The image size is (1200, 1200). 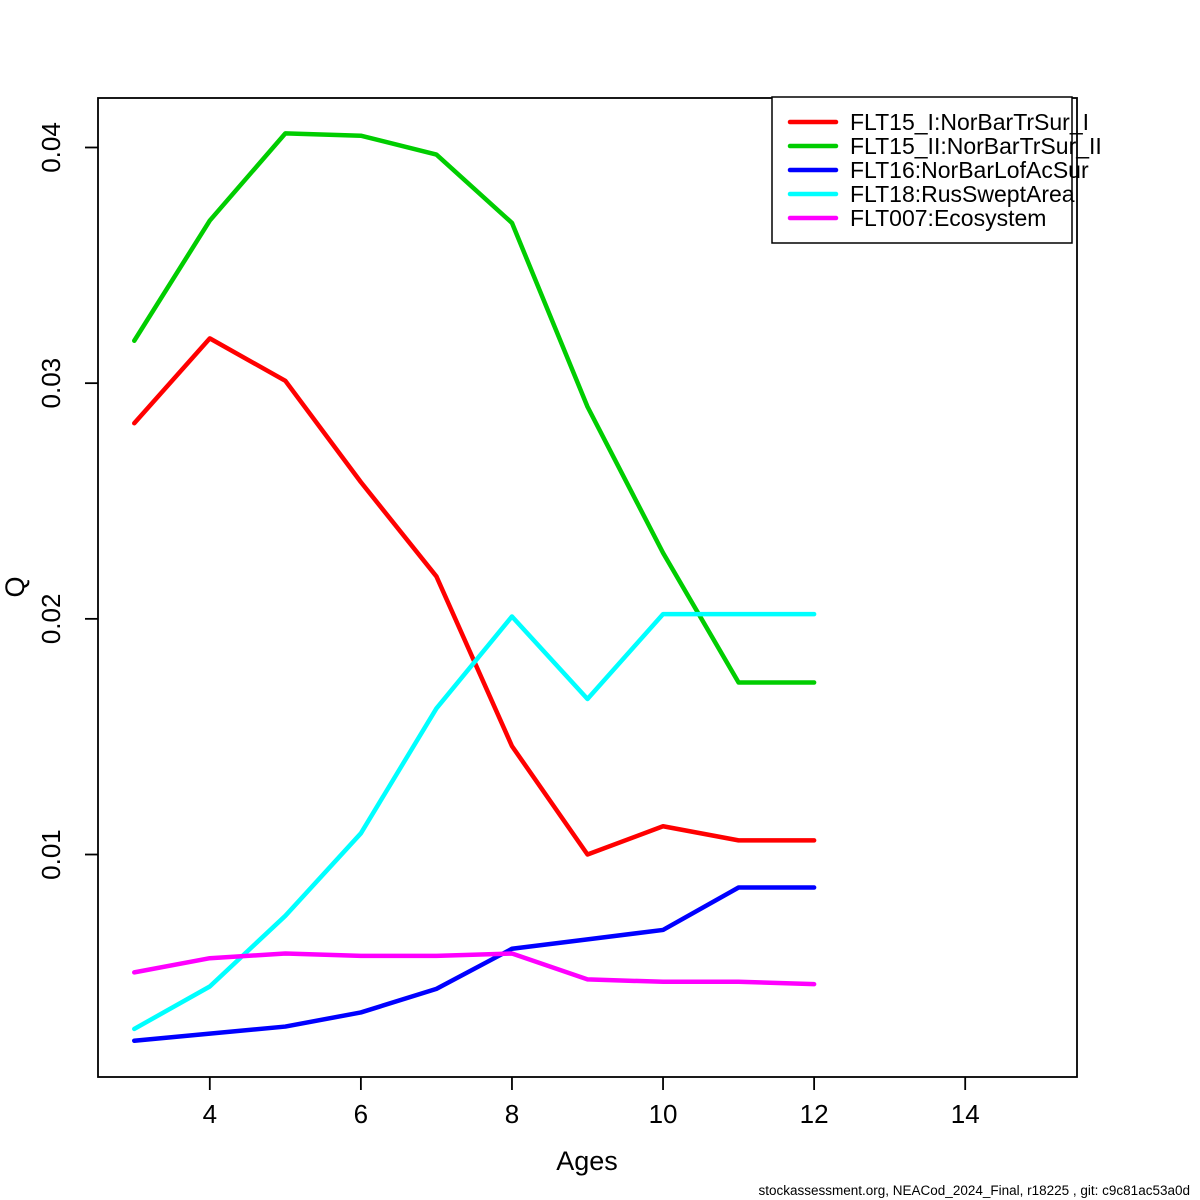 I want to click on y-axis-title: Q, so click(x=15, y=586).